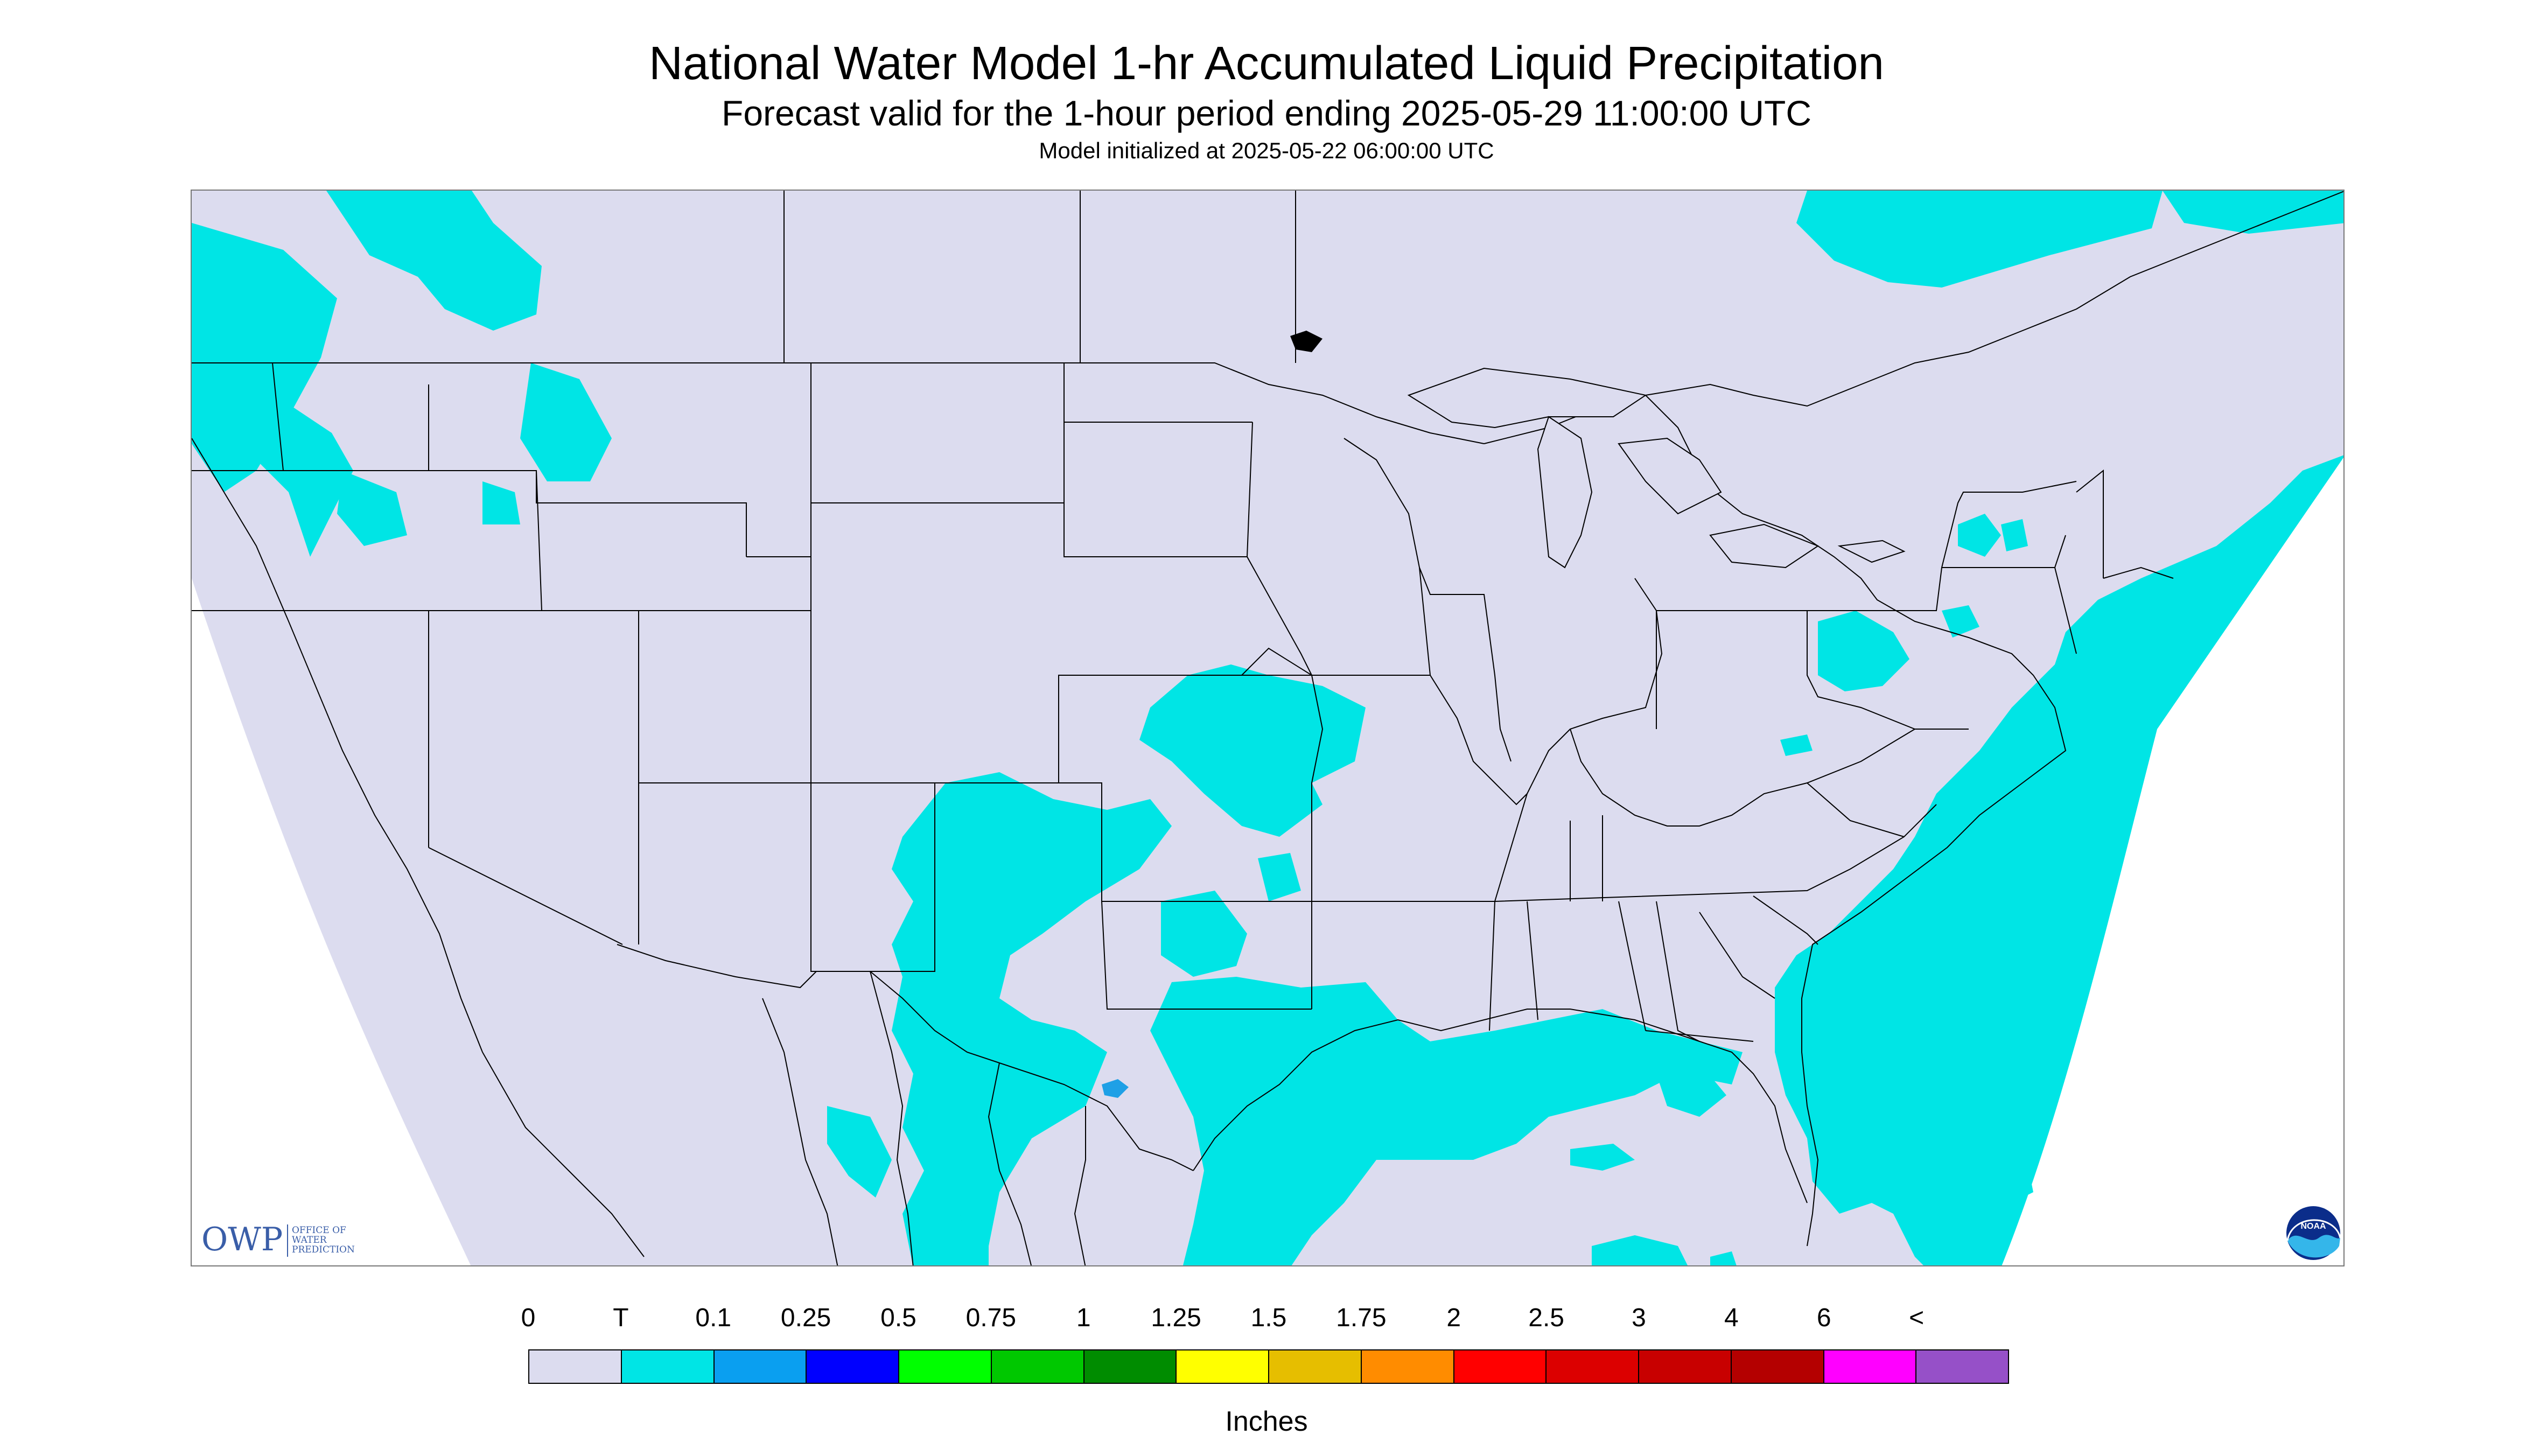 The width and height of the screenshot is (2533, 1456). I want to click on lake-of-the-woods, so click(1306, 341).